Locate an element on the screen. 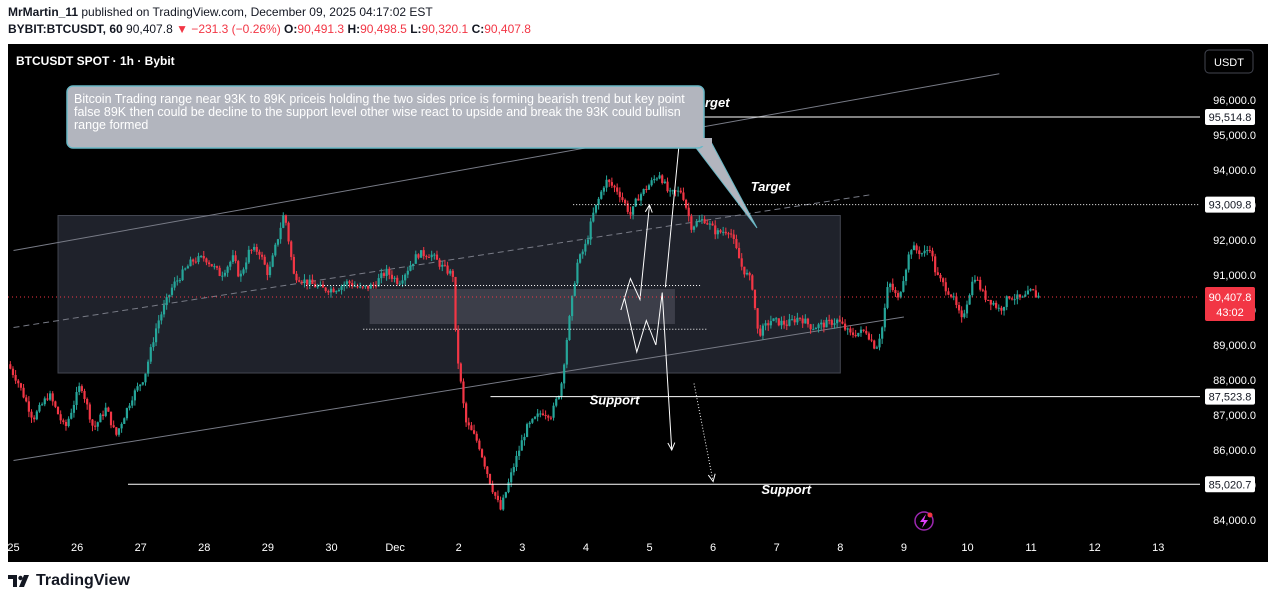 This screenshot has width=1275, height=599. lightning-icon is located at coordinates (924, 521).